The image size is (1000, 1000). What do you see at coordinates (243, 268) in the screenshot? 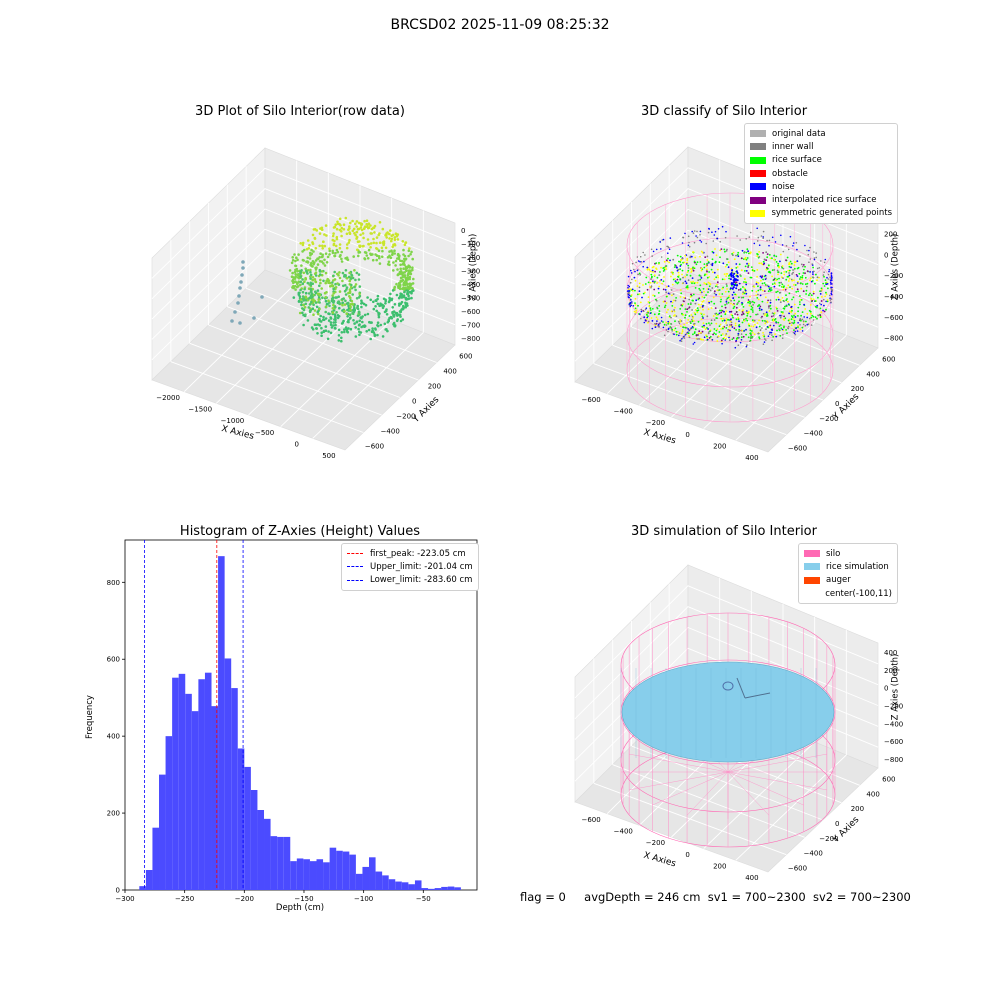
I see `outlier-point` at bounding box center [243, 268].